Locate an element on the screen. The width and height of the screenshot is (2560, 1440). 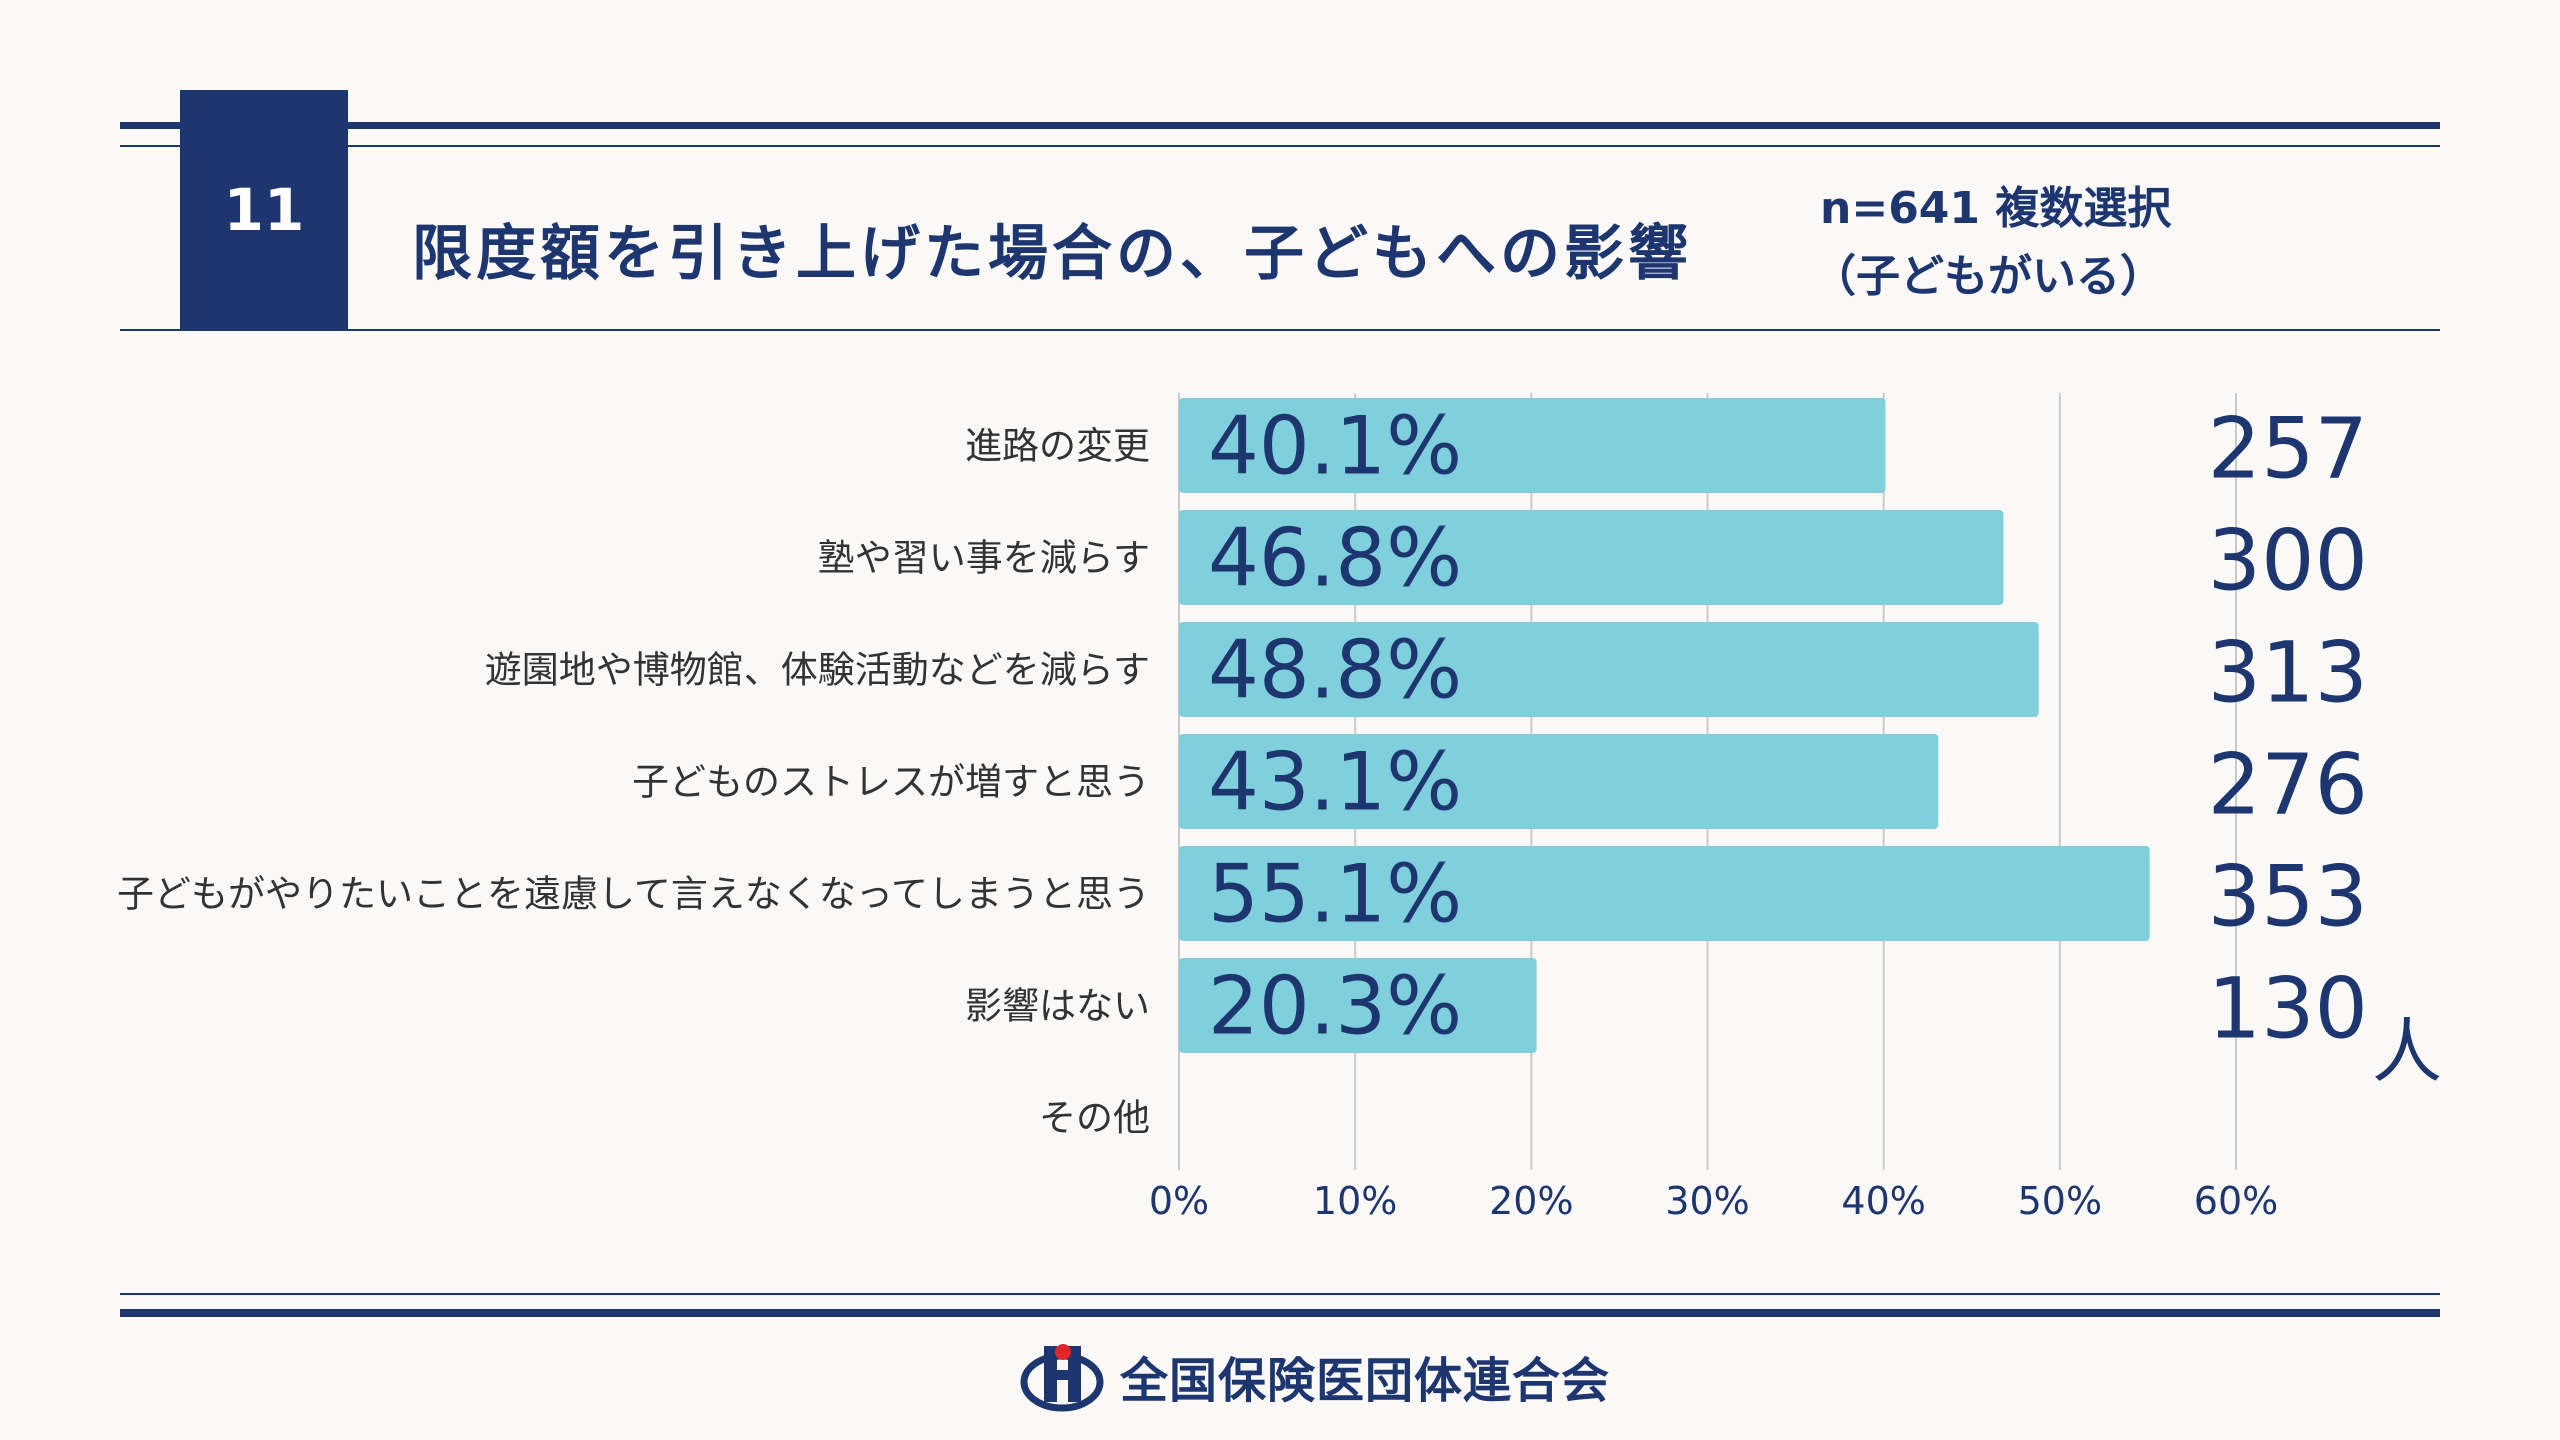
header-rule-thin is located at coordinates (1280, 146).